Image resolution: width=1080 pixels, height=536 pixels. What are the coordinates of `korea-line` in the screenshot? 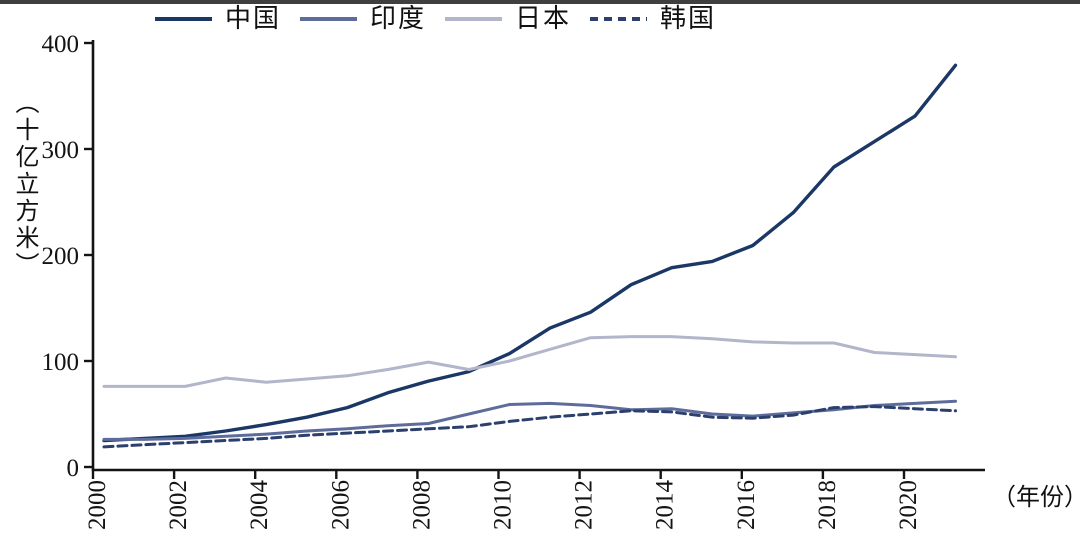 It's located at (529, 427).